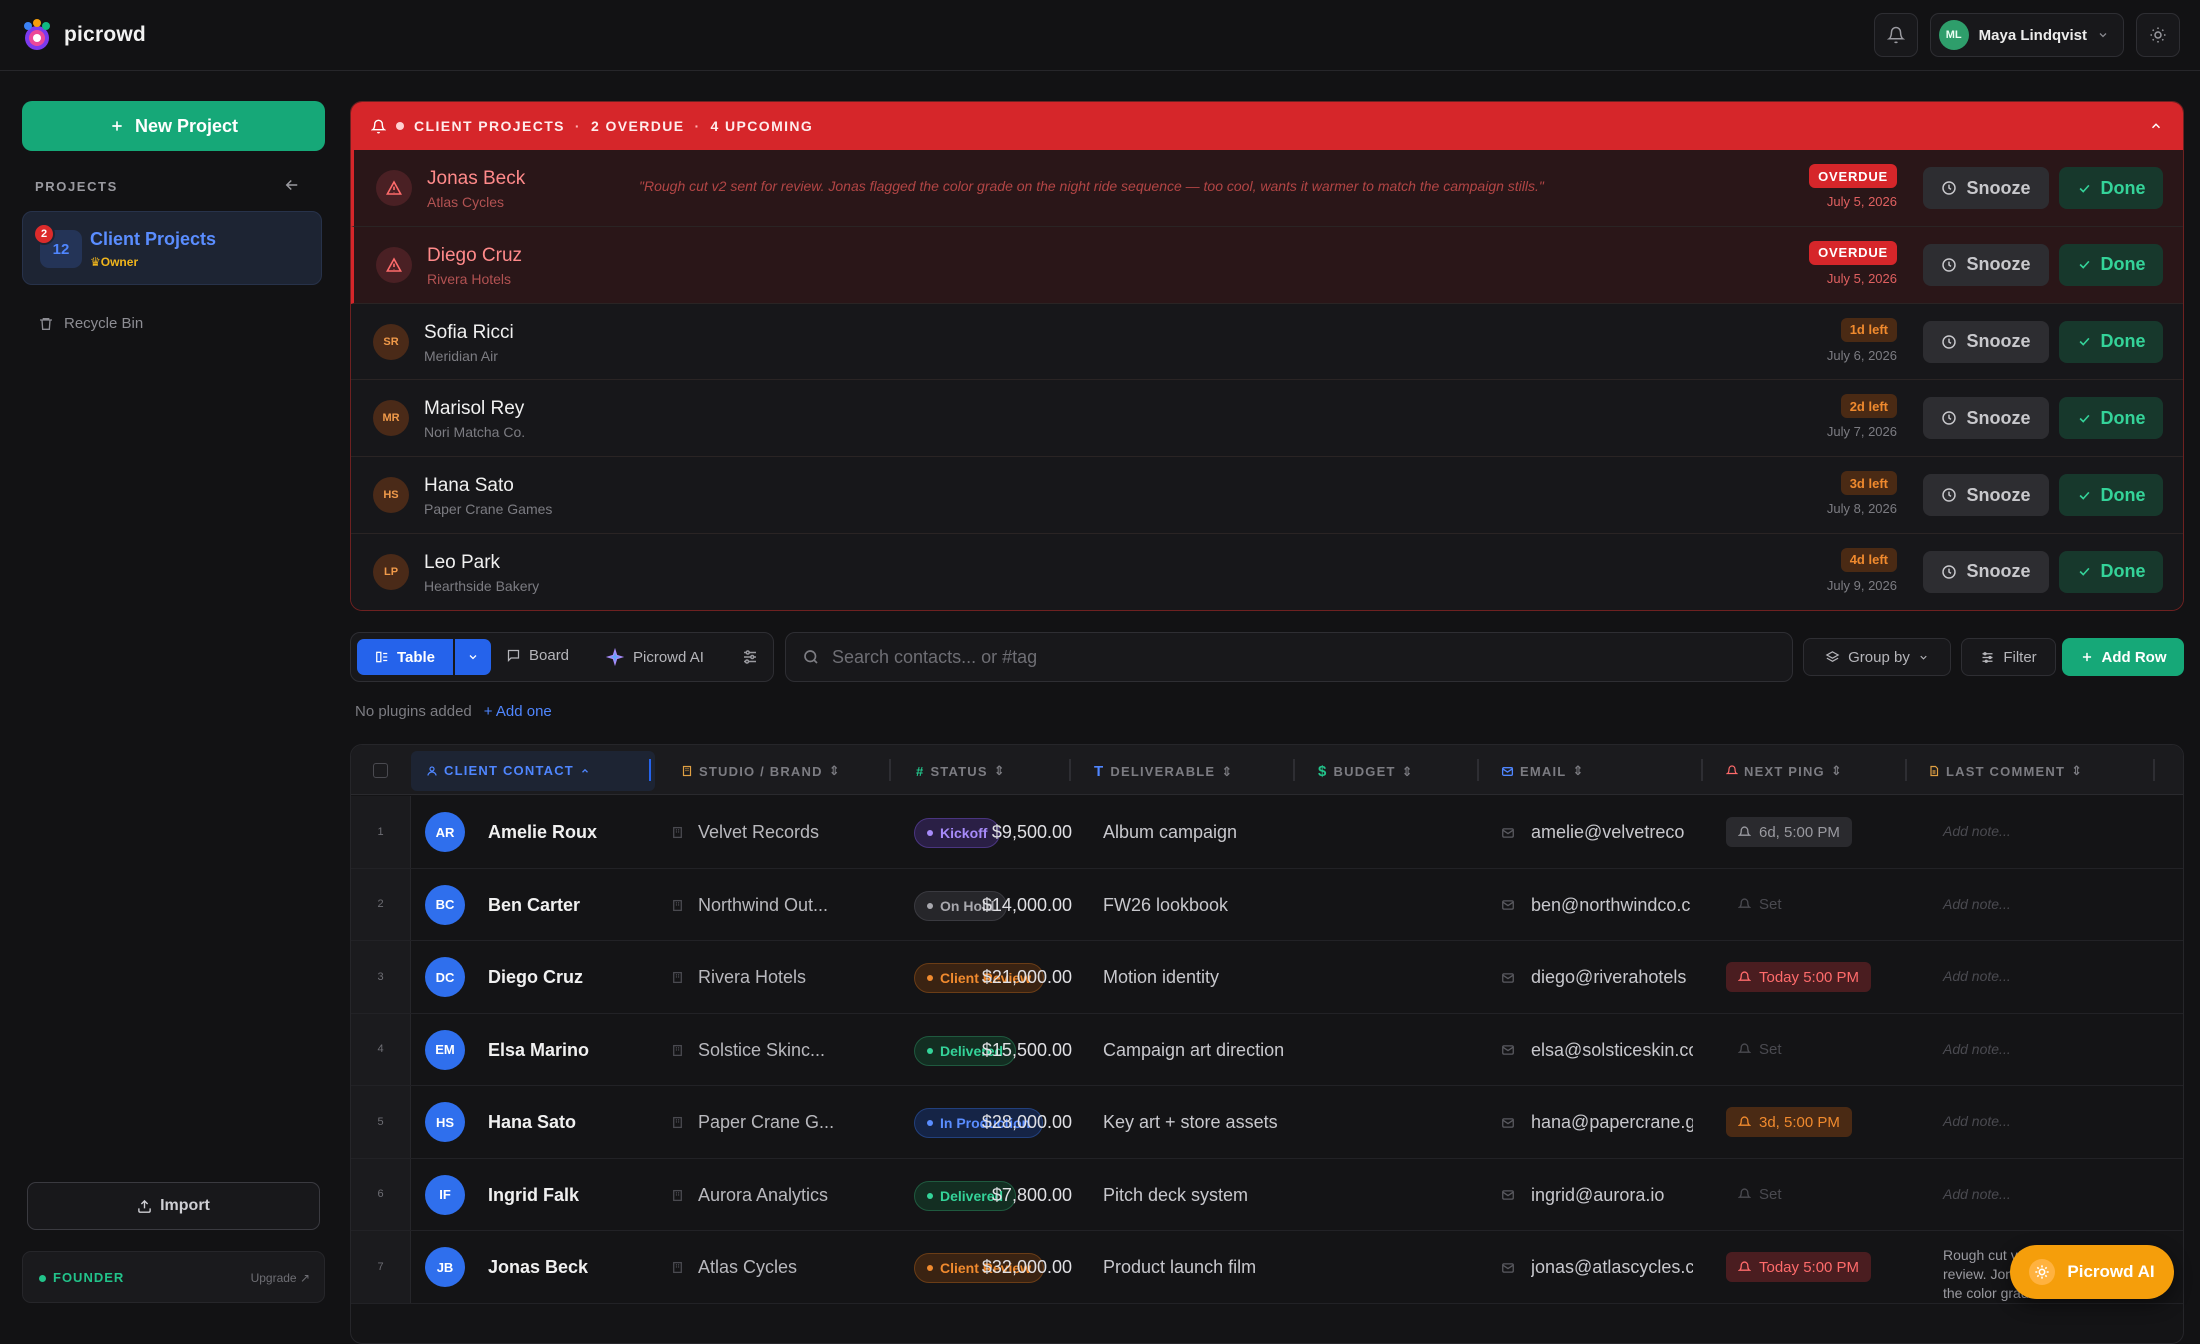  I want to click on studio-cell: Atlas Cycles, so click(734, 1267).